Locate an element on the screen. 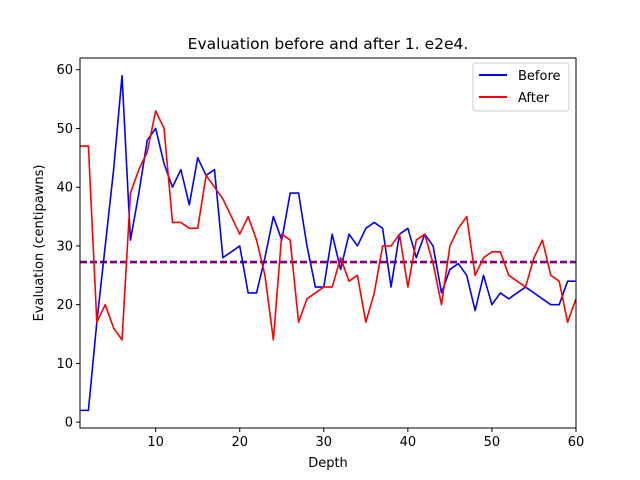 The height and width of the screenshot is (480, 640). x-tick-label: 60 is located at coordinates (576, 442).